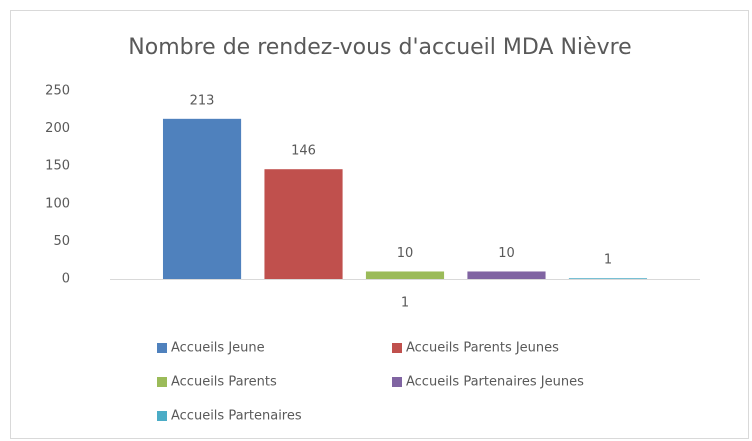  I want to click on y-tick-label: 0, so click(66, 279).